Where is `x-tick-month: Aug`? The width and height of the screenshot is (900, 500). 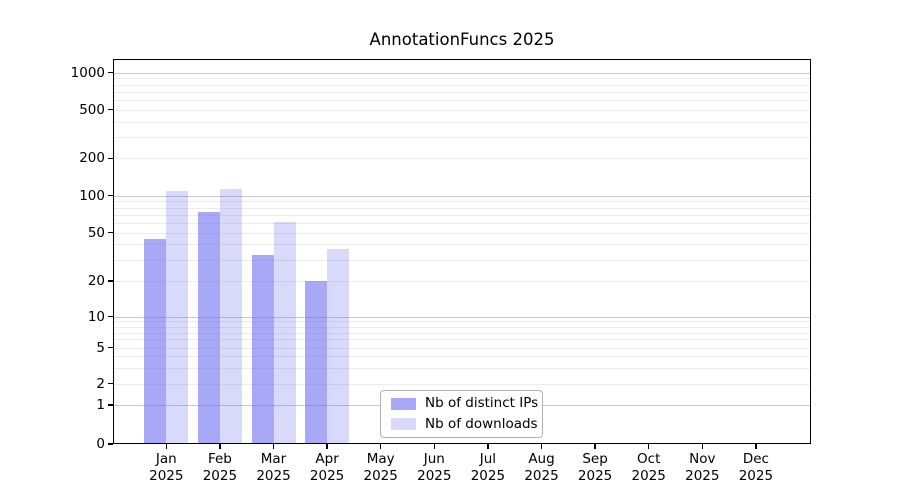
x-tick-month: Aug is located at coordinates (541, 459).